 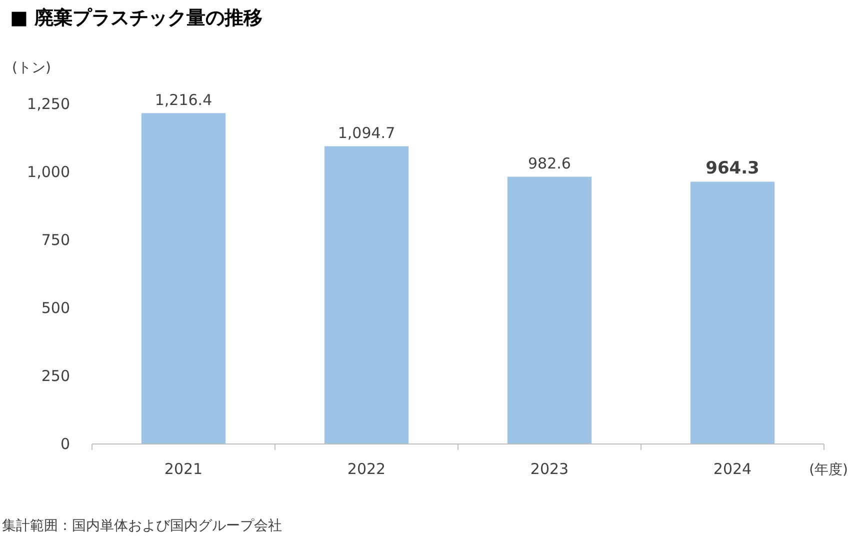 I want to click on x-axis-title: (年度), so click(x=828, y=470).